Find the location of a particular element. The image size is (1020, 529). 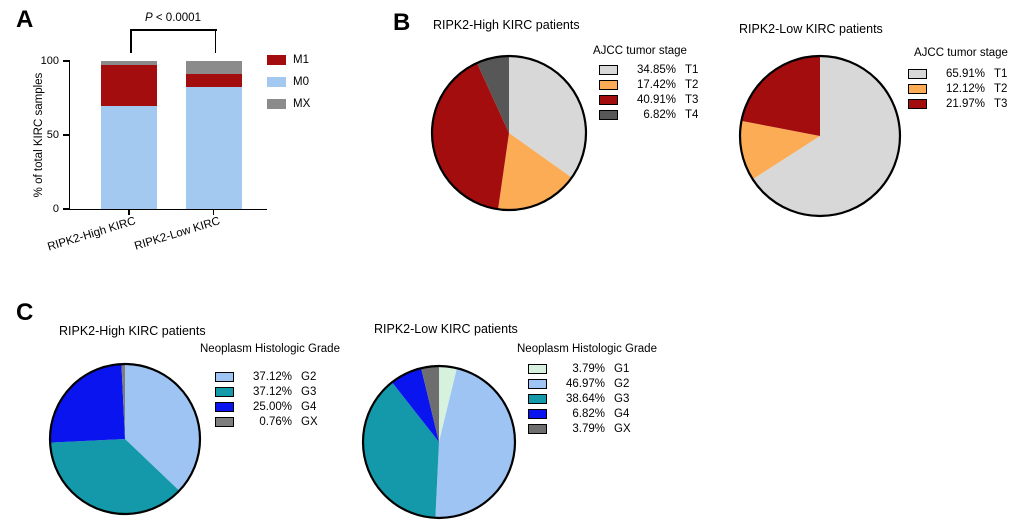

pie-slice-g1 is located at coordinates (448, 404).